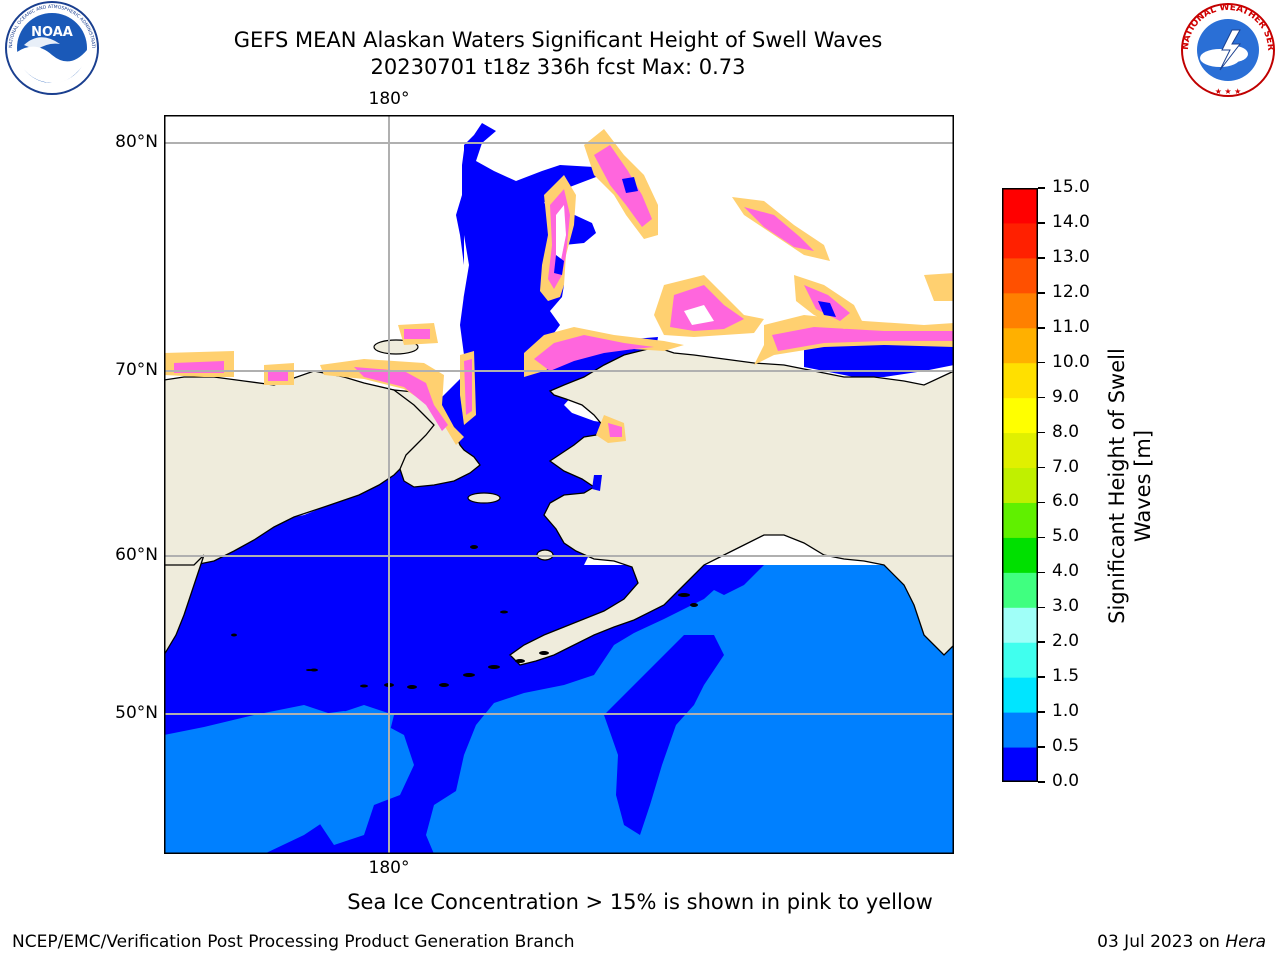 This screenshot has height=960, width=1280. Describe the element at coordinates (1066, 676) in the screenshot. I see `colorbar-tick-label: 1.5` at that location.